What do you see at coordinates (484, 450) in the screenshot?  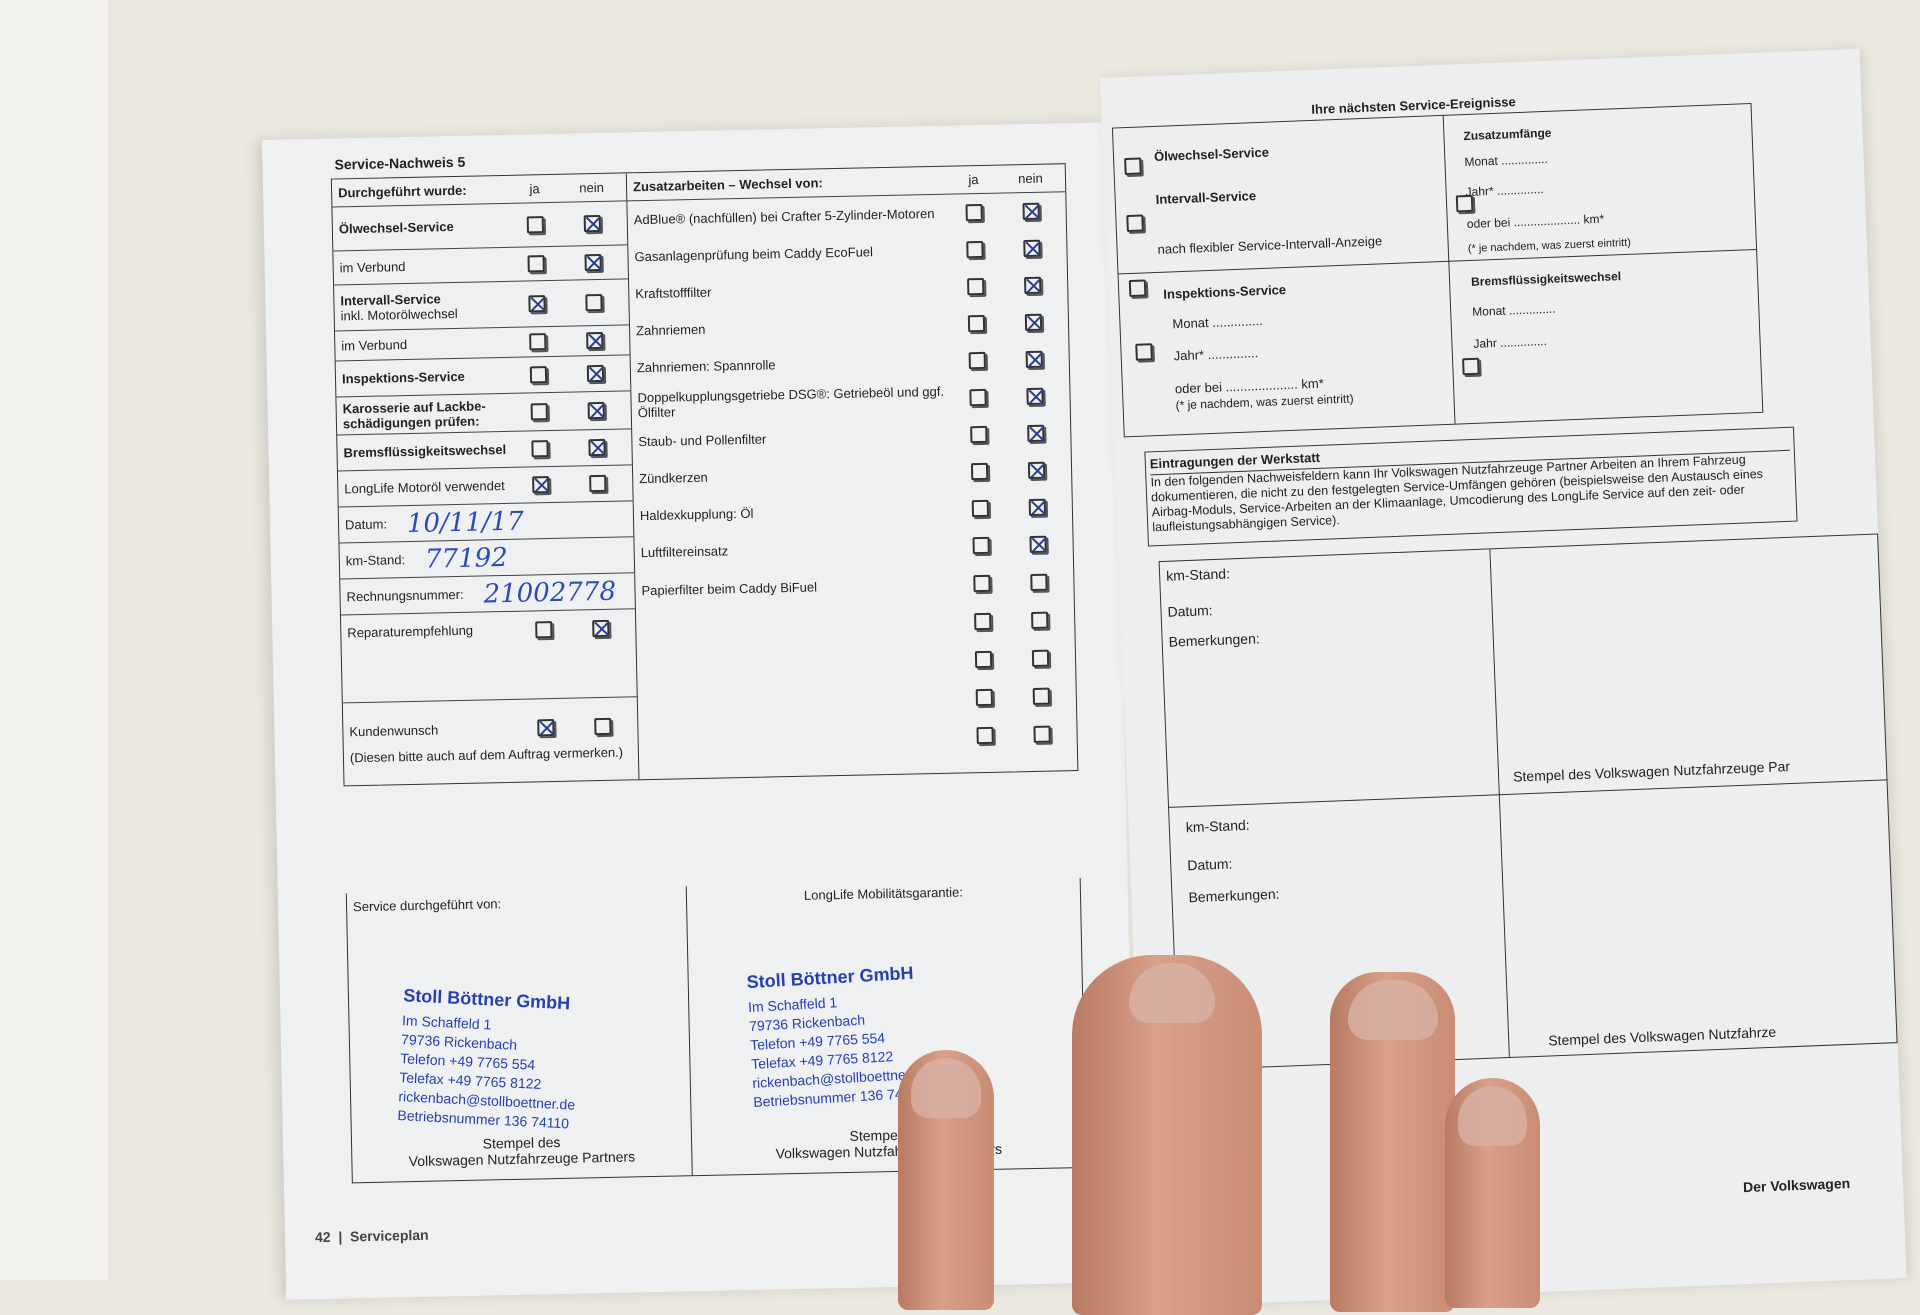 I see `table-row: Bremsflüssigkeitswechsel` at bounding box center [484, 450].